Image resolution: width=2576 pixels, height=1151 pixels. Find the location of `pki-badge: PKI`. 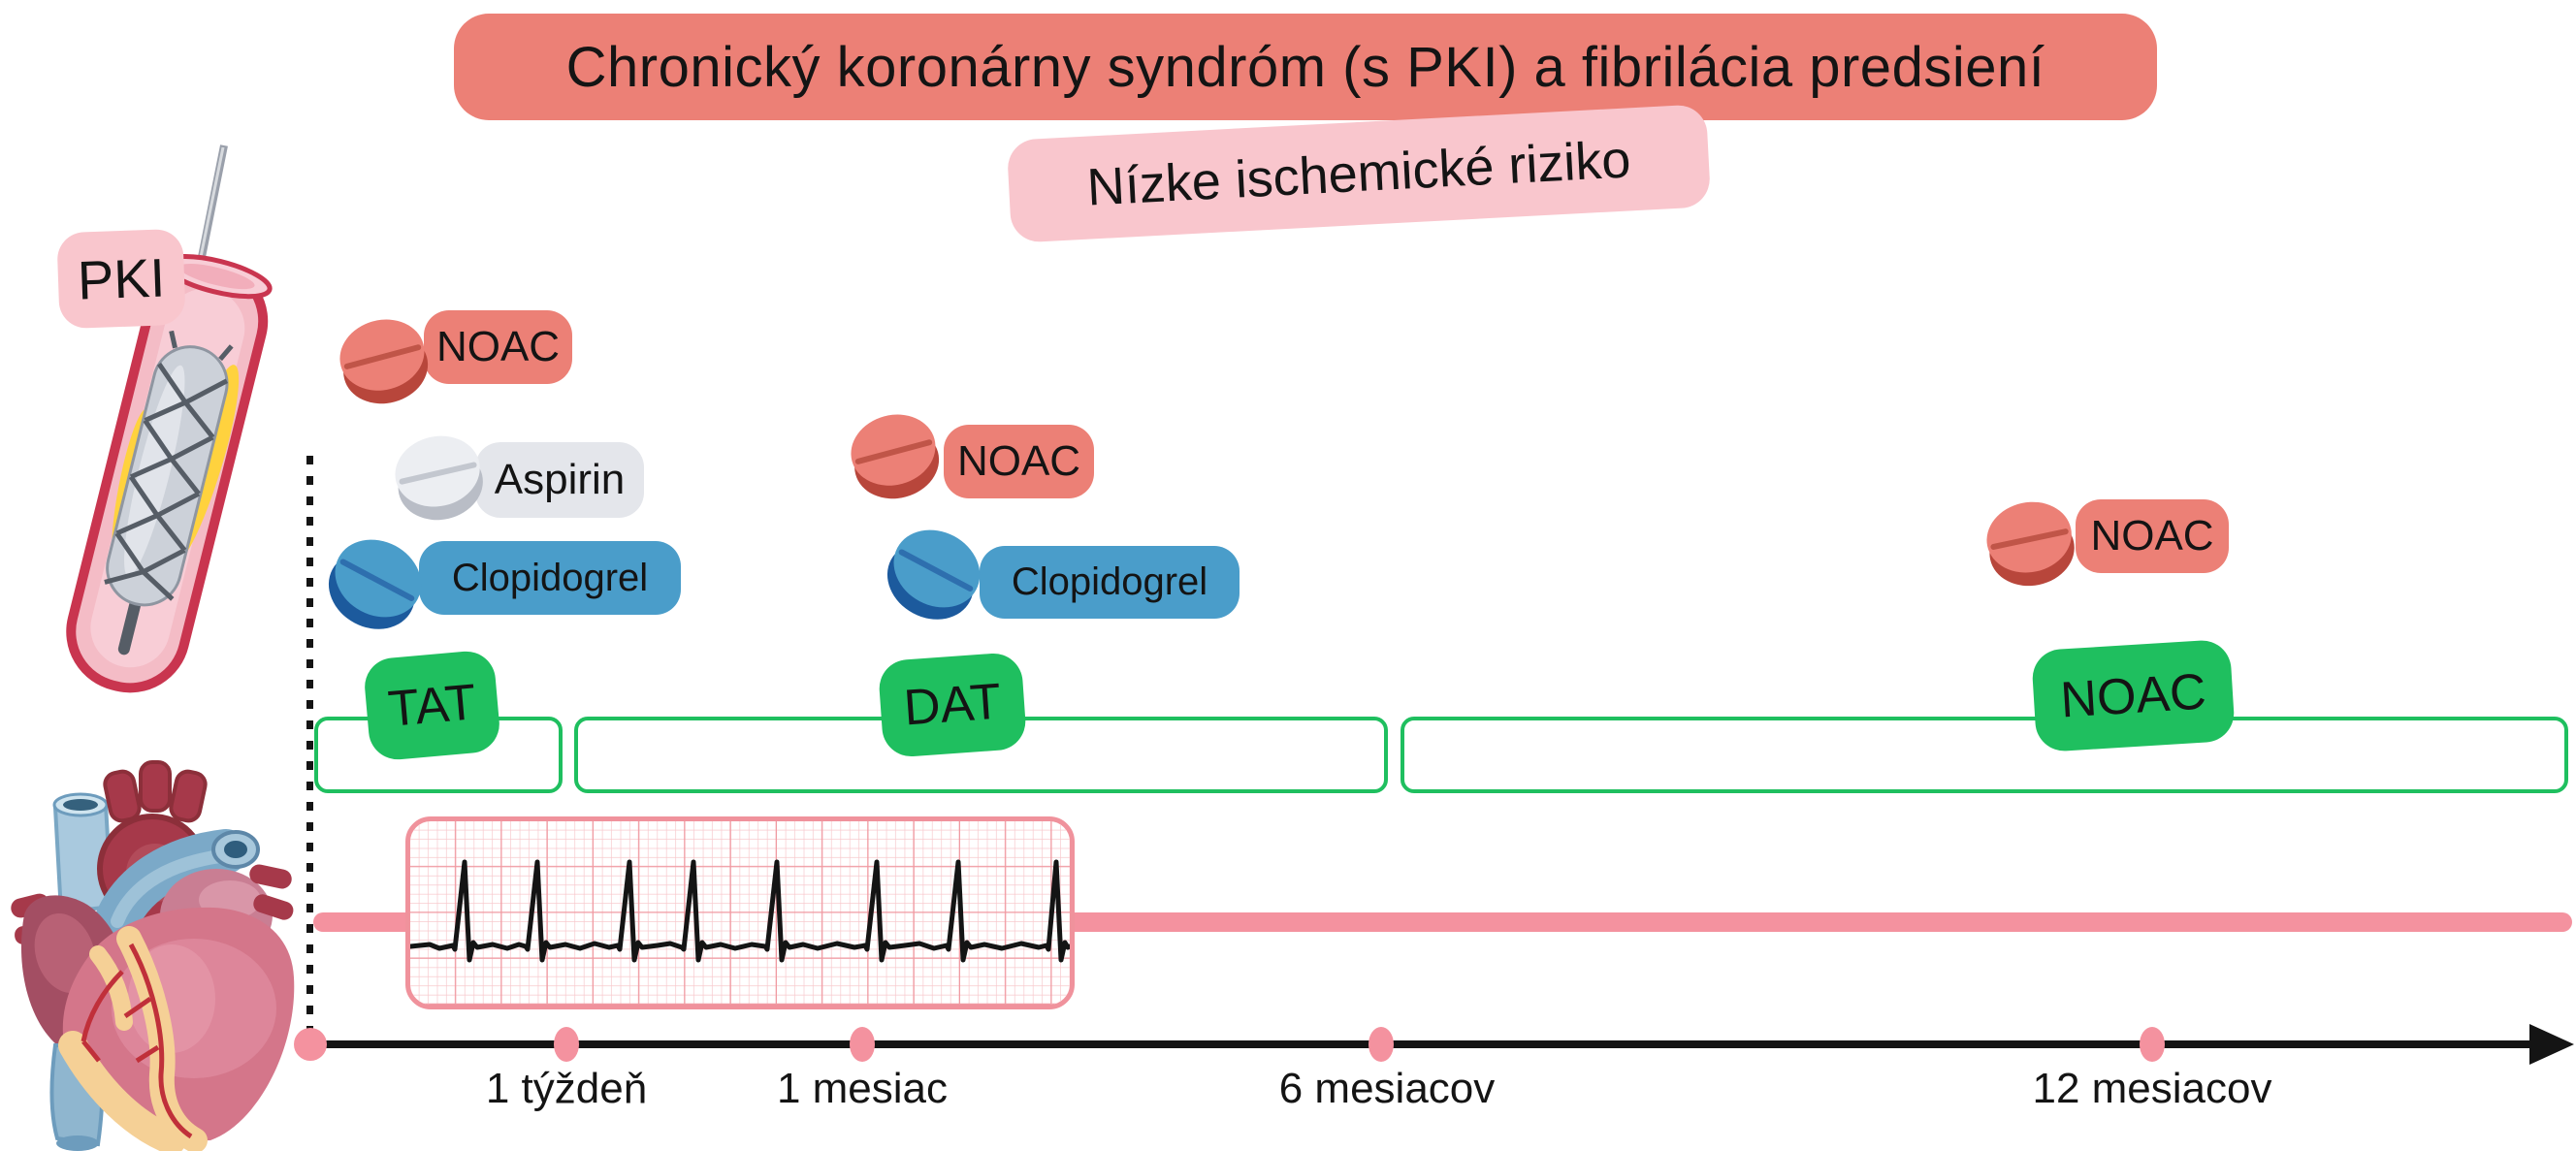

pki-badge: PKI is located at coordinates (121, 279).